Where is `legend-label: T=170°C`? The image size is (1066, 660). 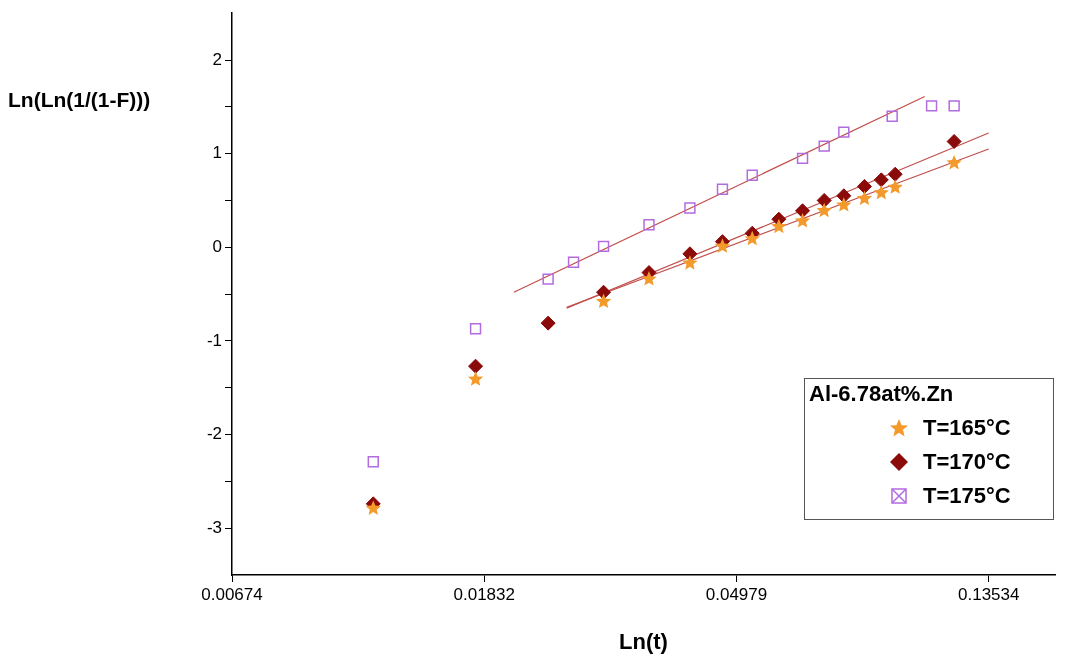
legend-label: T=170°C is located at coordinates (967, 462).